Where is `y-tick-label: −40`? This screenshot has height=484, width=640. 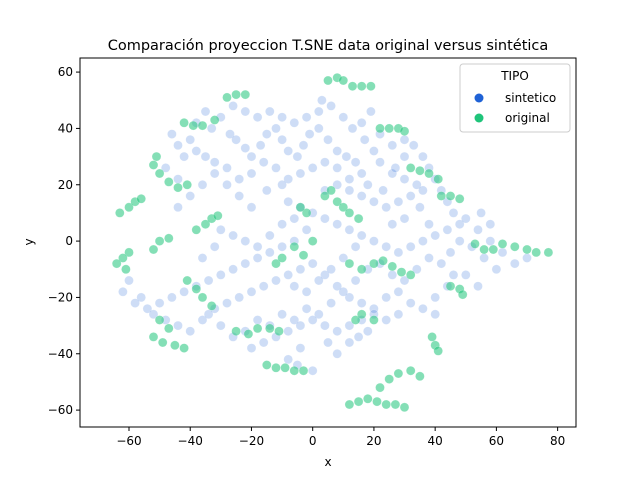
y-tick-label: −40 is located at coordinates (60, 354).